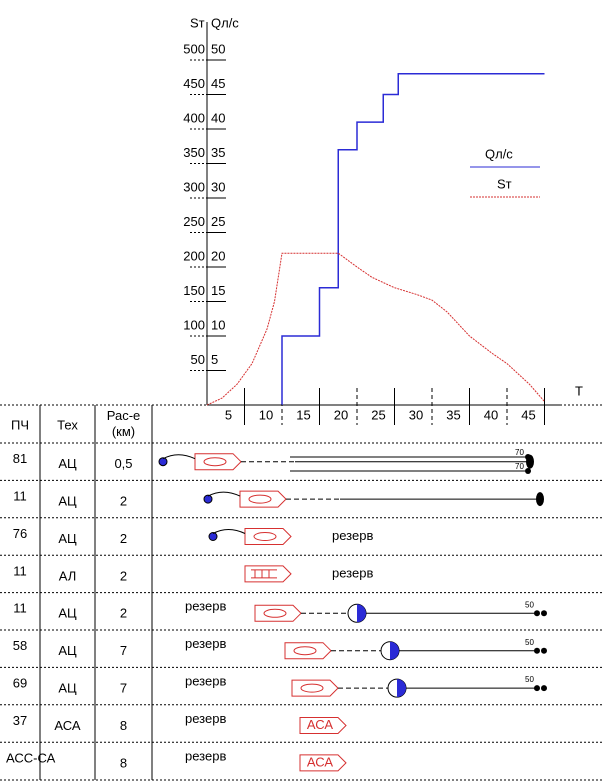 The height and width of the screenshot is (782, 603). I want to click on x-tick-label: 35, so click(453, 414).